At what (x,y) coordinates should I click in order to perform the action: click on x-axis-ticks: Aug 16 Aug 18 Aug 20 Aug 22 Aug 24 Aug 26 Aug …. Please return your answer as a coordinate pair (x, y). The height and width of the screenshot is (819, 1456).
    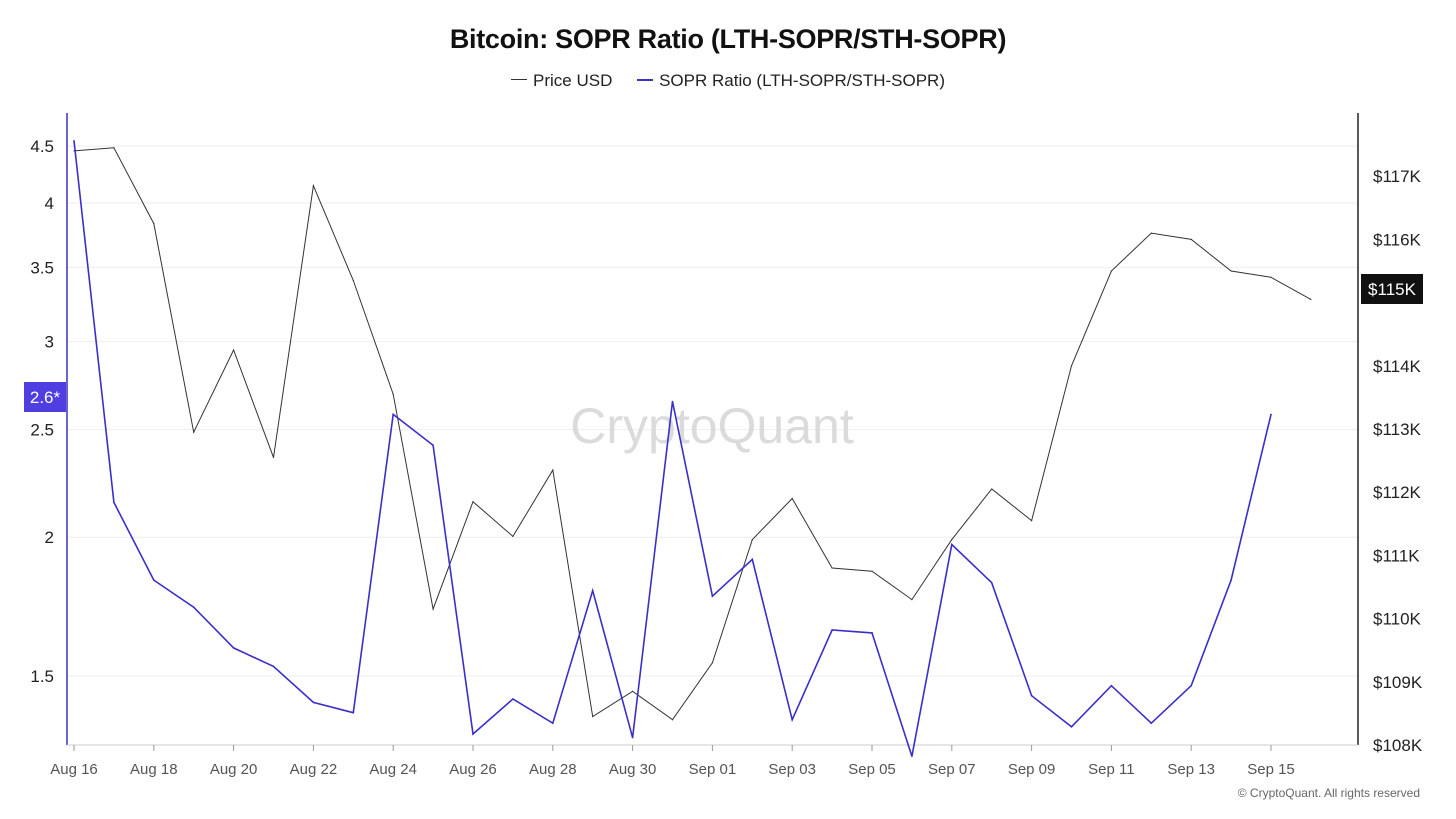
    Looking at the image, I should click on (672, 761).